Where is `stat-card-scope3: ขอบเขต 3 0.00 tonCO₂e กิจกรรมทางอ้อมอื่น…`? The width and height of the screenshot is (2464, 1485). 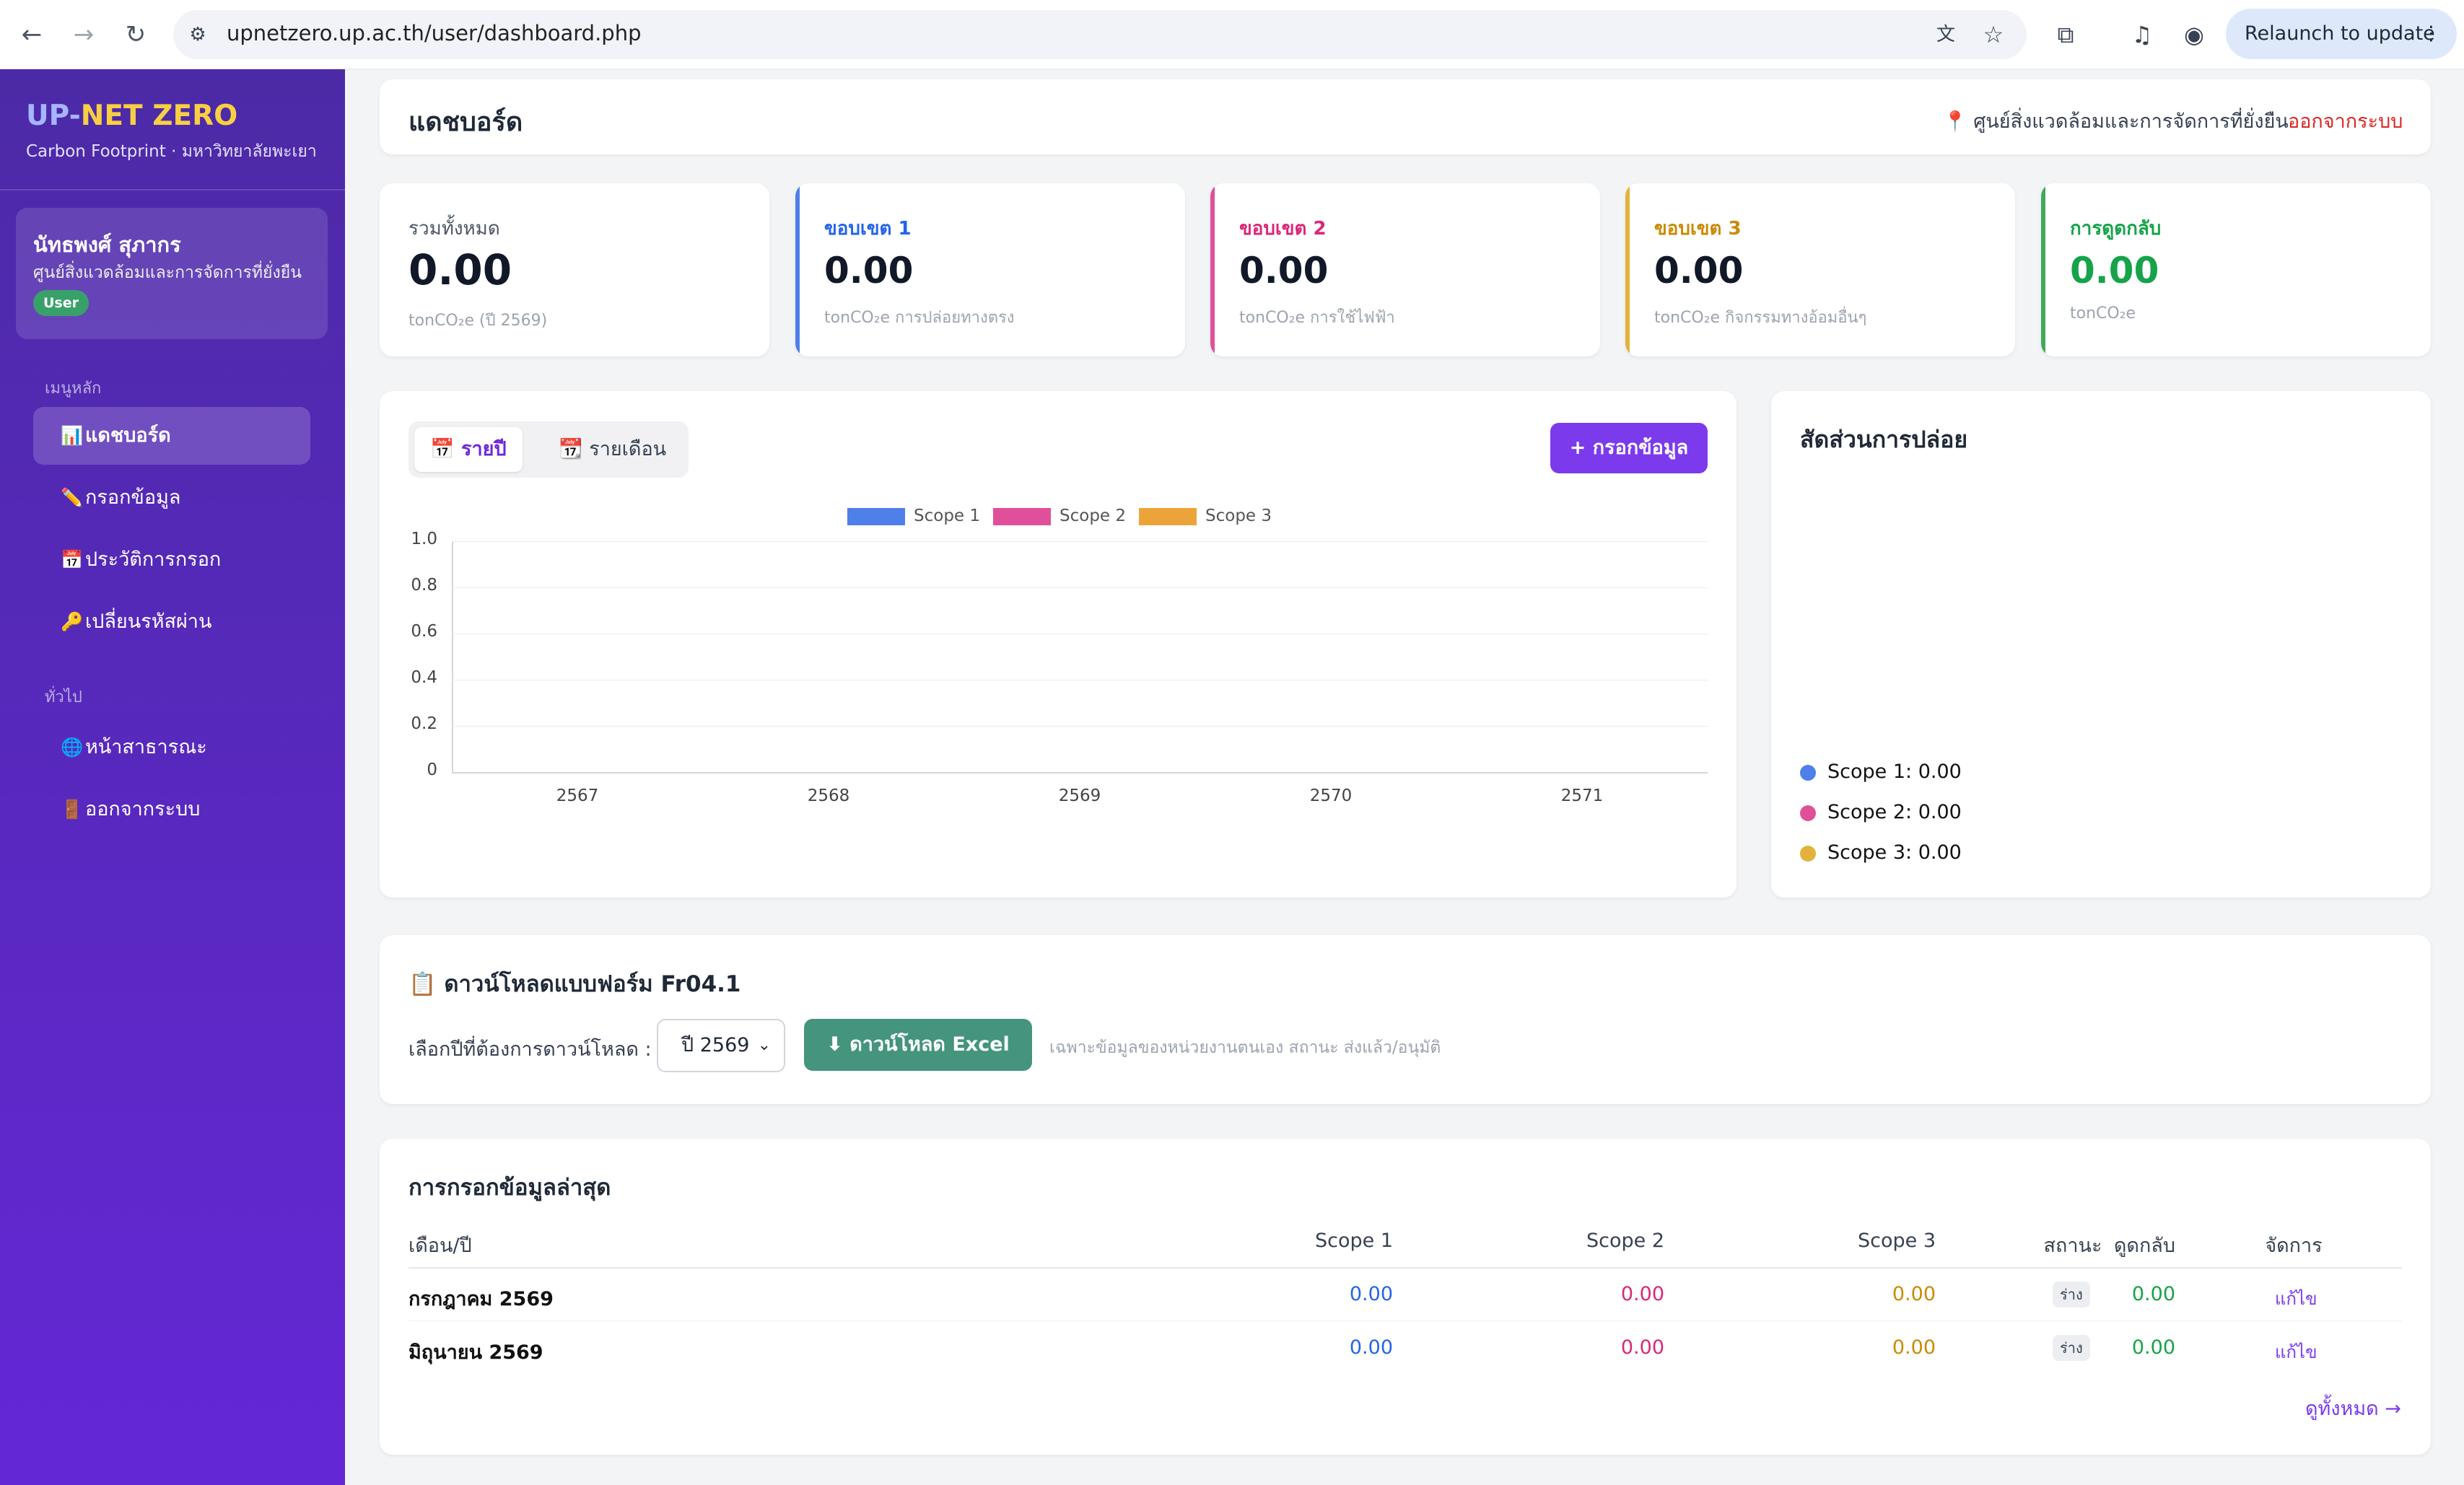 stat-card-scope3: ขอบเขต 3 0.00 tonCO₂e กิจกรรมทางอ้อมอื่น… is located at coordinates (1820, 269).